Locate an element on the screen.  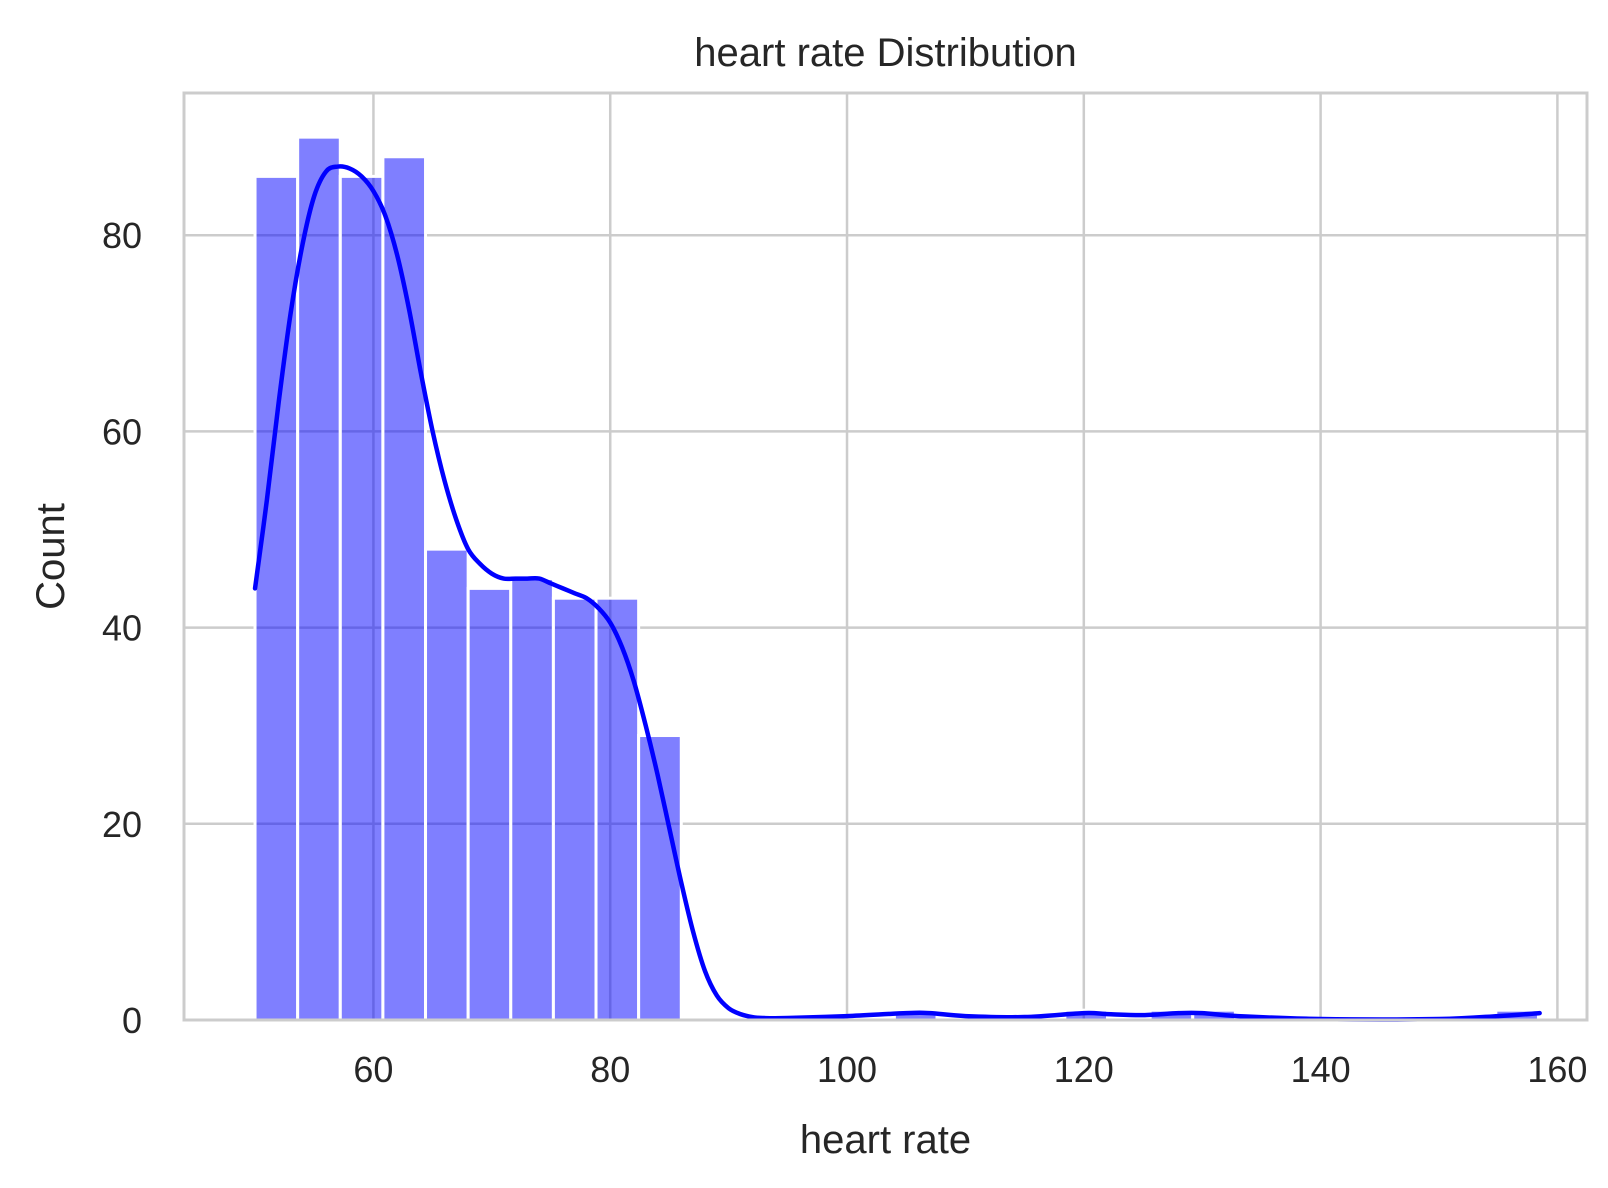
y-axis-label: Count is located at coordinates (51, 556).